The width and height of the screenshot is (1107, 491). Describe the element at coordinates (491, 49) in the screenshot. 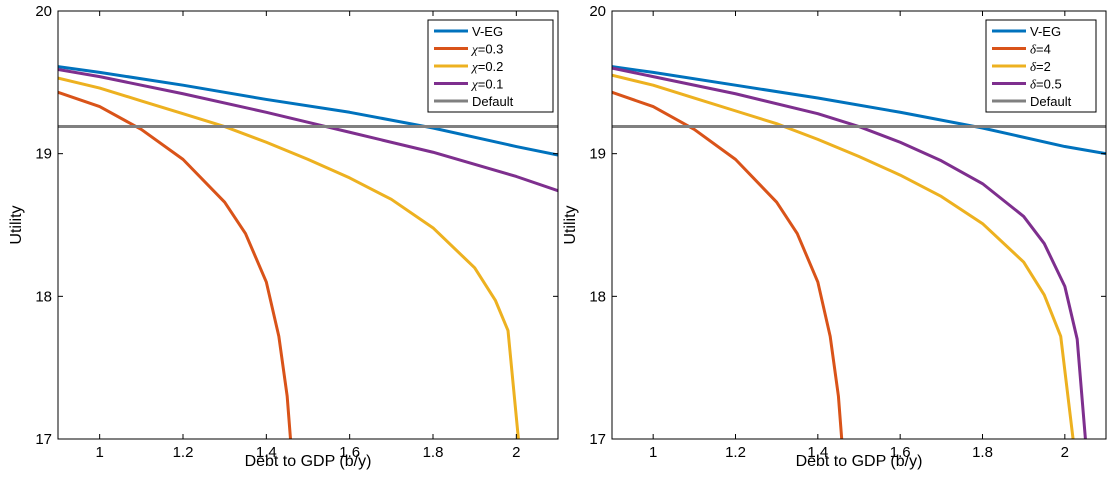

I see `legend-value: =0.3` at that location.